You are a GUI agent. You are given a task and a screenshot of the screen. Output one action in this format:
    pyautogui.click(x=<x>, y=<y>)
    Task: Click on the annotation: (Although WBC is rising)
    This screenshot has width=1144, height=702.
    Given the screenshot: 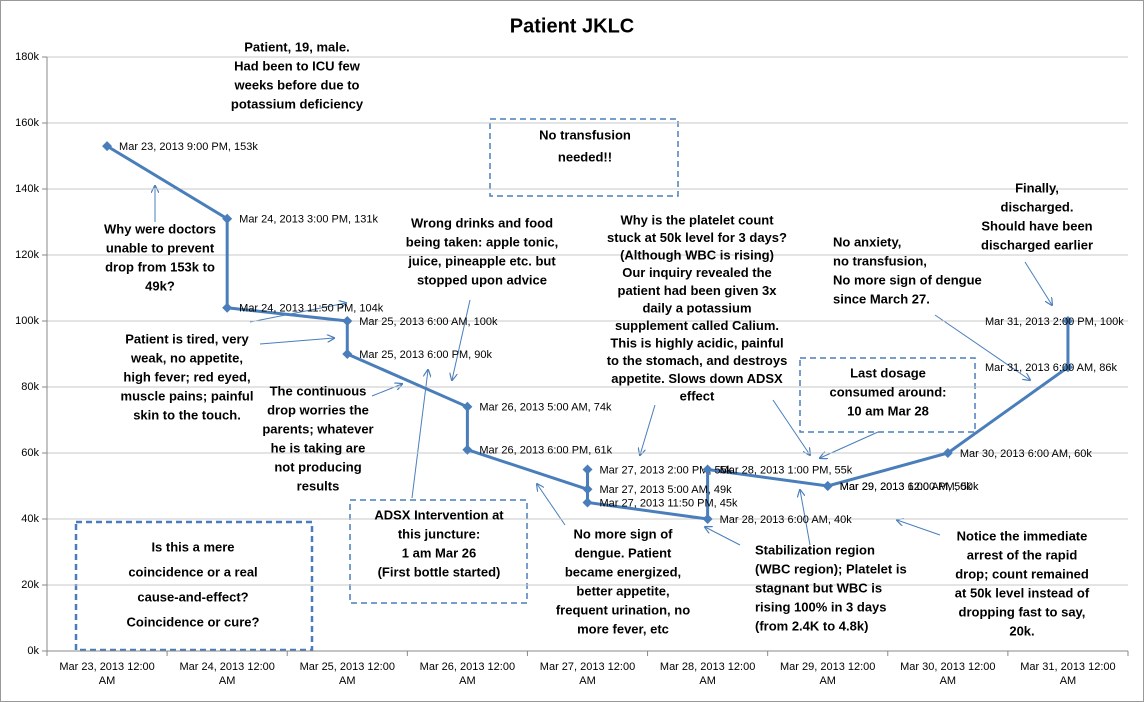 What is the action you would take?
    pyautogui.click(x=697, y=255)
    